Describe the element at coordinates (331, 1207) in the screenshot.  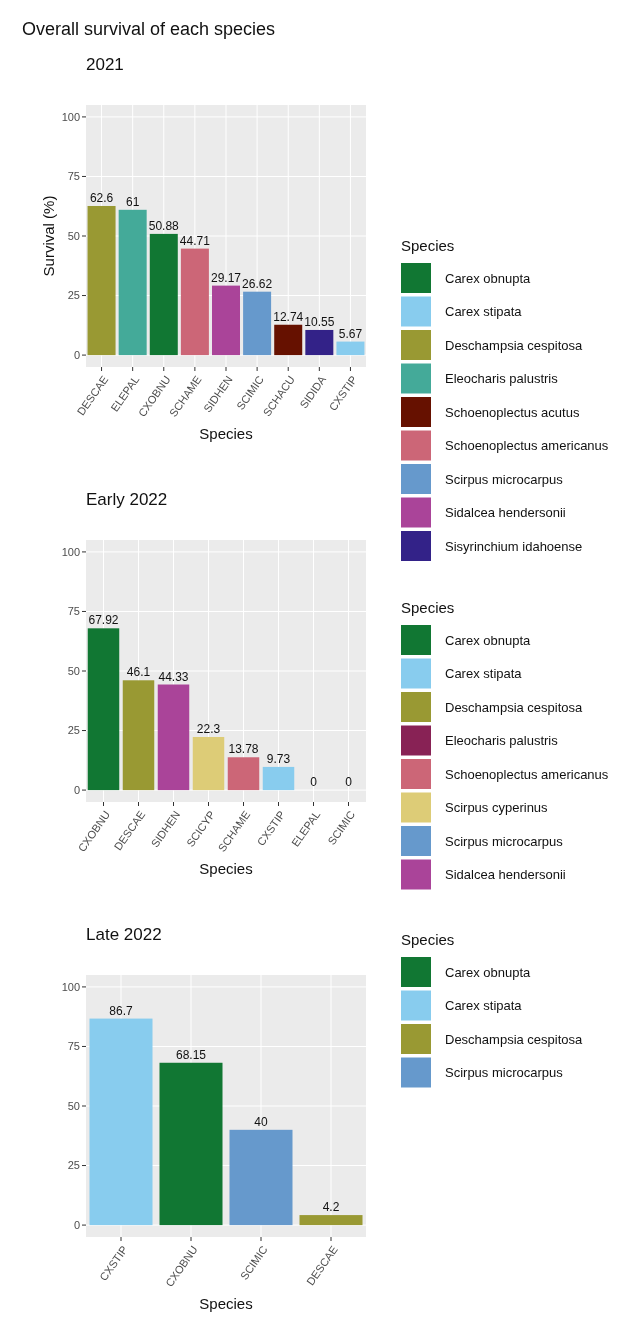
I see `data-label: 4.2` at that location.